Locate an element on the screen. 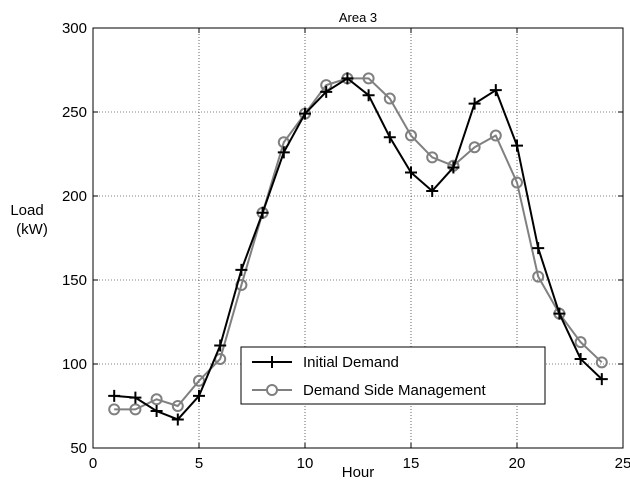  legend: Initial Demand Demand Side Management is located at coordinates (393, 375).